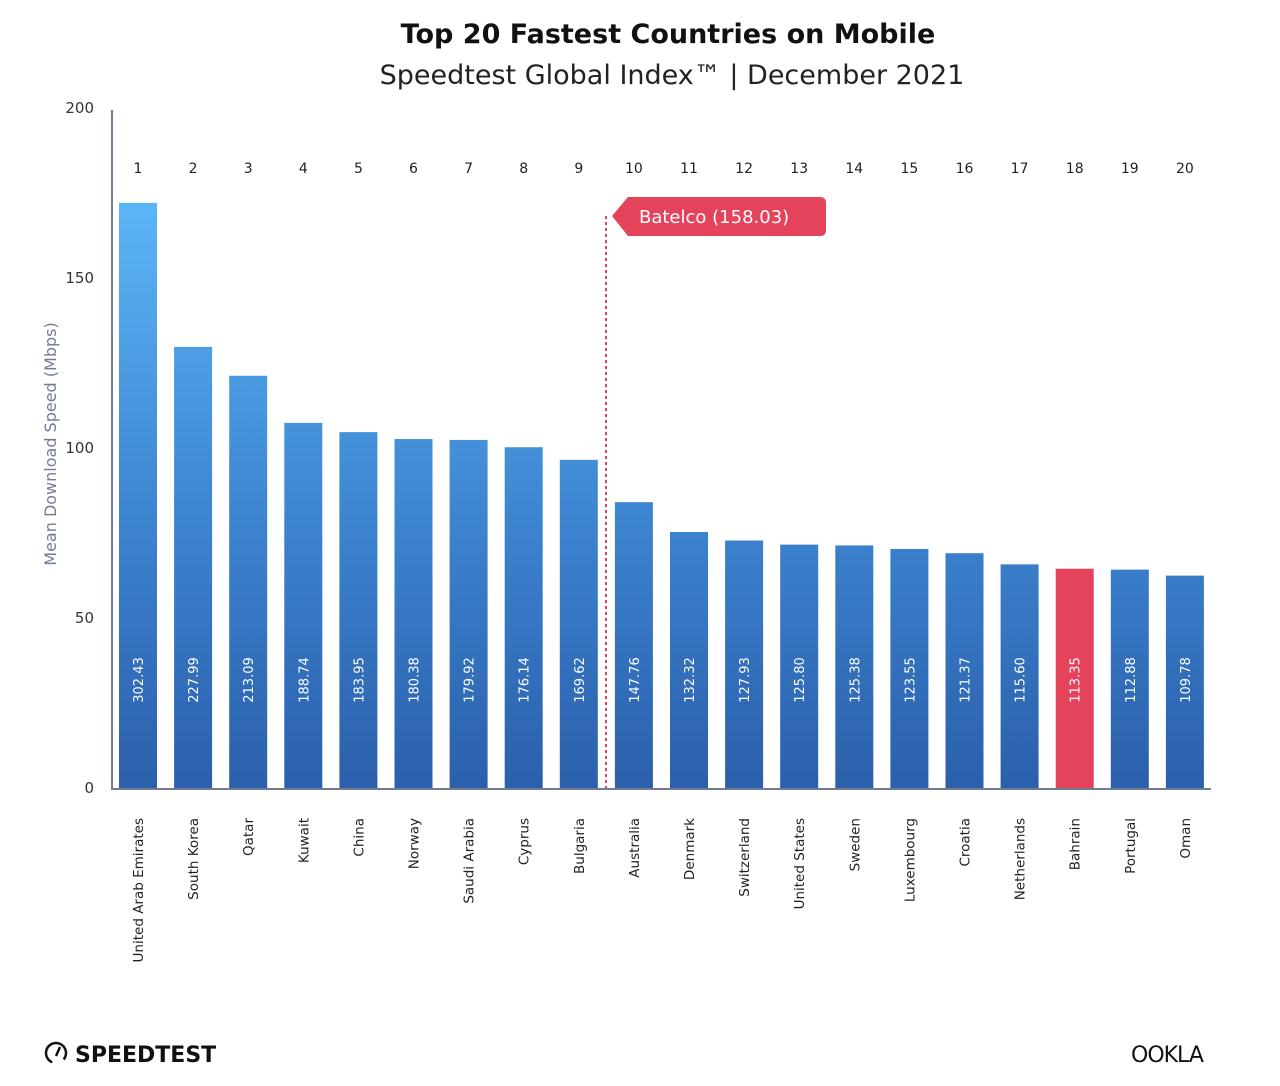 The width and height of the screenshot is (1280, 1086). I want to click on value-label: 113.35, so click(1076, 680).